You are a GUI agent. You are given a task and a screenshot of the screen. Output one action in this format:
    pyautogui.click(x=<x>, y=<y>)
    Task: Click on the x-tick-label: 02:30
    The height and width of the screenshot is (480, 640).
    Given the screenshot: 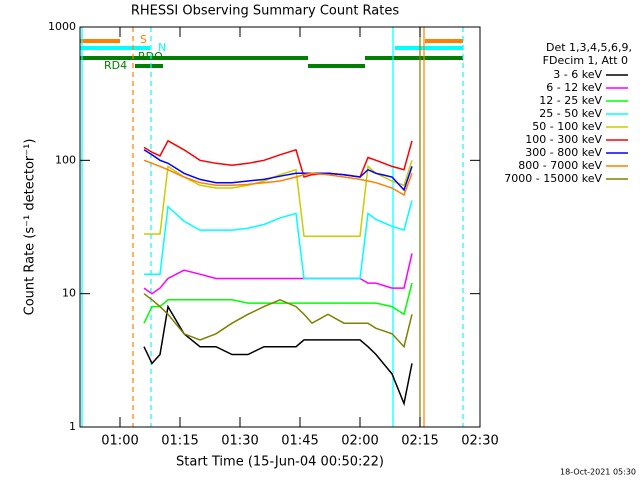 What is the action you would take?
    pyautogui.click(x=479, y=441)
    